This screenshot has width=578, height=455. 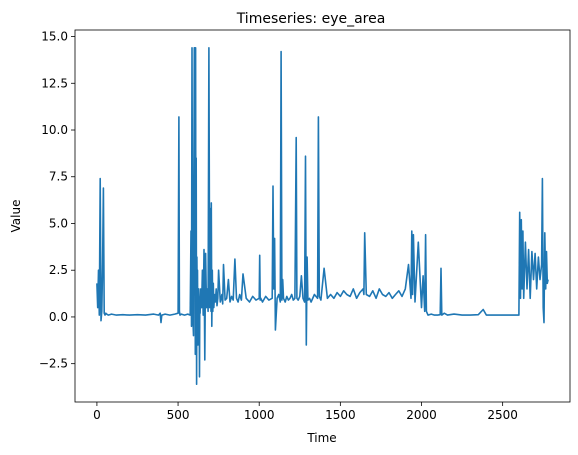 I want to click on x-tick-label: 2500, so click(x=502, y=415).